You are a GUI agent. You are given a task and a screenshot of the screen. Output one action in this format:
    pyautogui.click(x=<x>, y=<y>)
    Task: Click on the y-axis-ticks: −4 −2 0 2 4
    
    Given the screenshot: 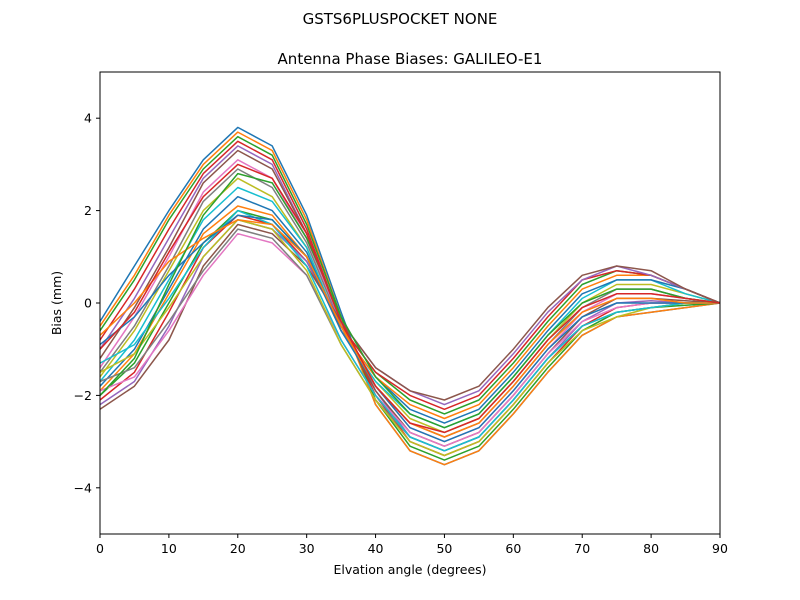 What is the action you would take?
    pyautogui.click(x=87, y=303)
    